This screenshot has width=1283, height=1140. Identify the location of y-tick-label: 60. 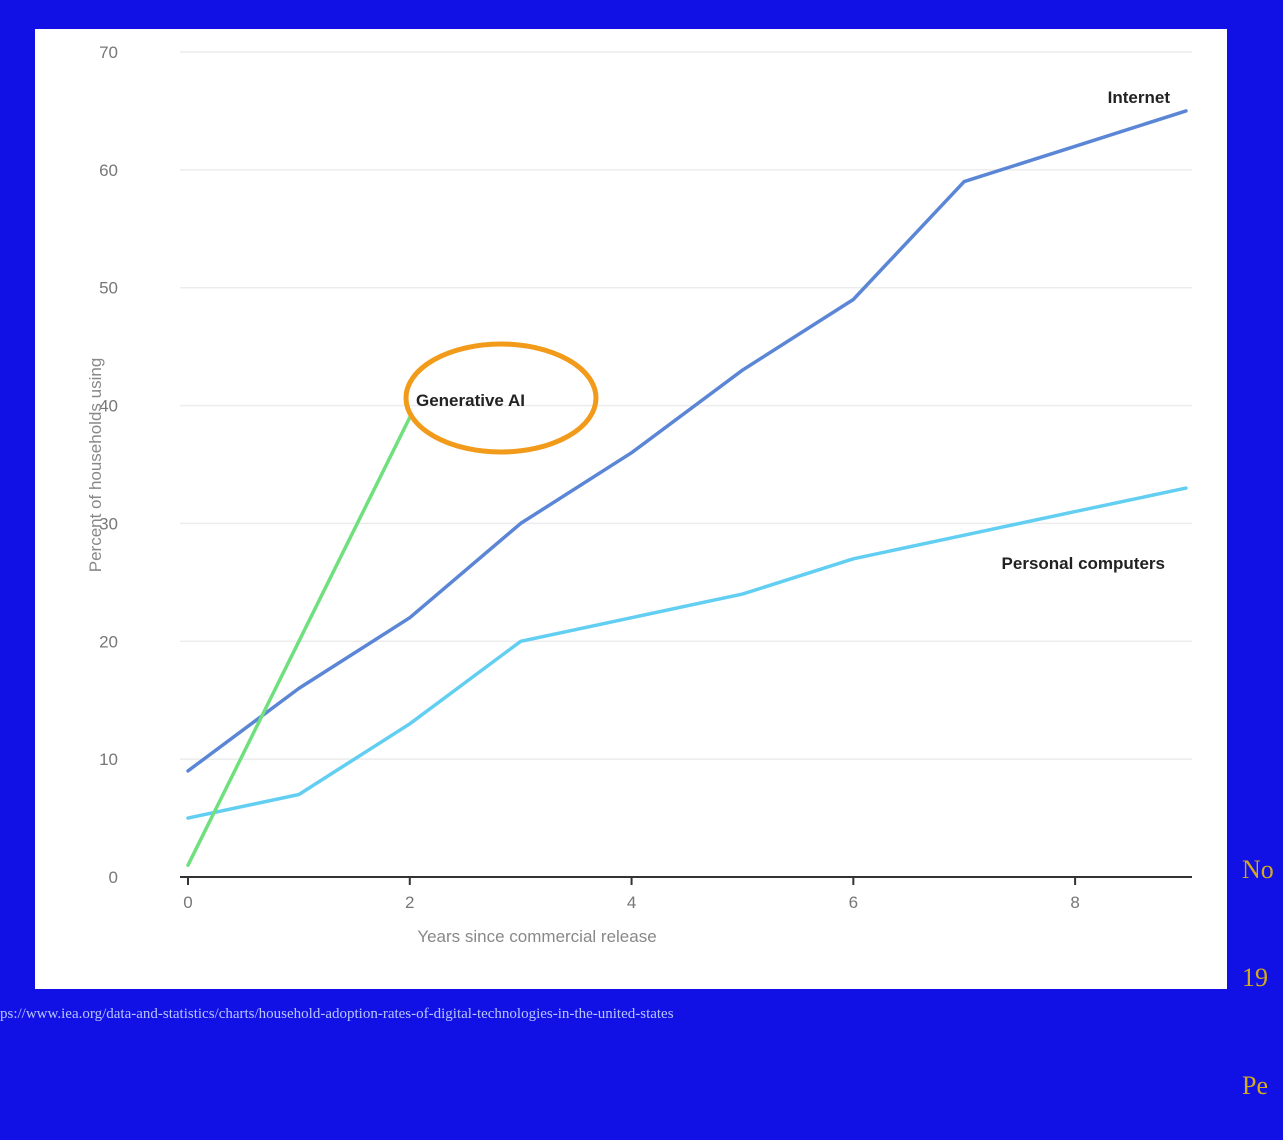
(108, 170).